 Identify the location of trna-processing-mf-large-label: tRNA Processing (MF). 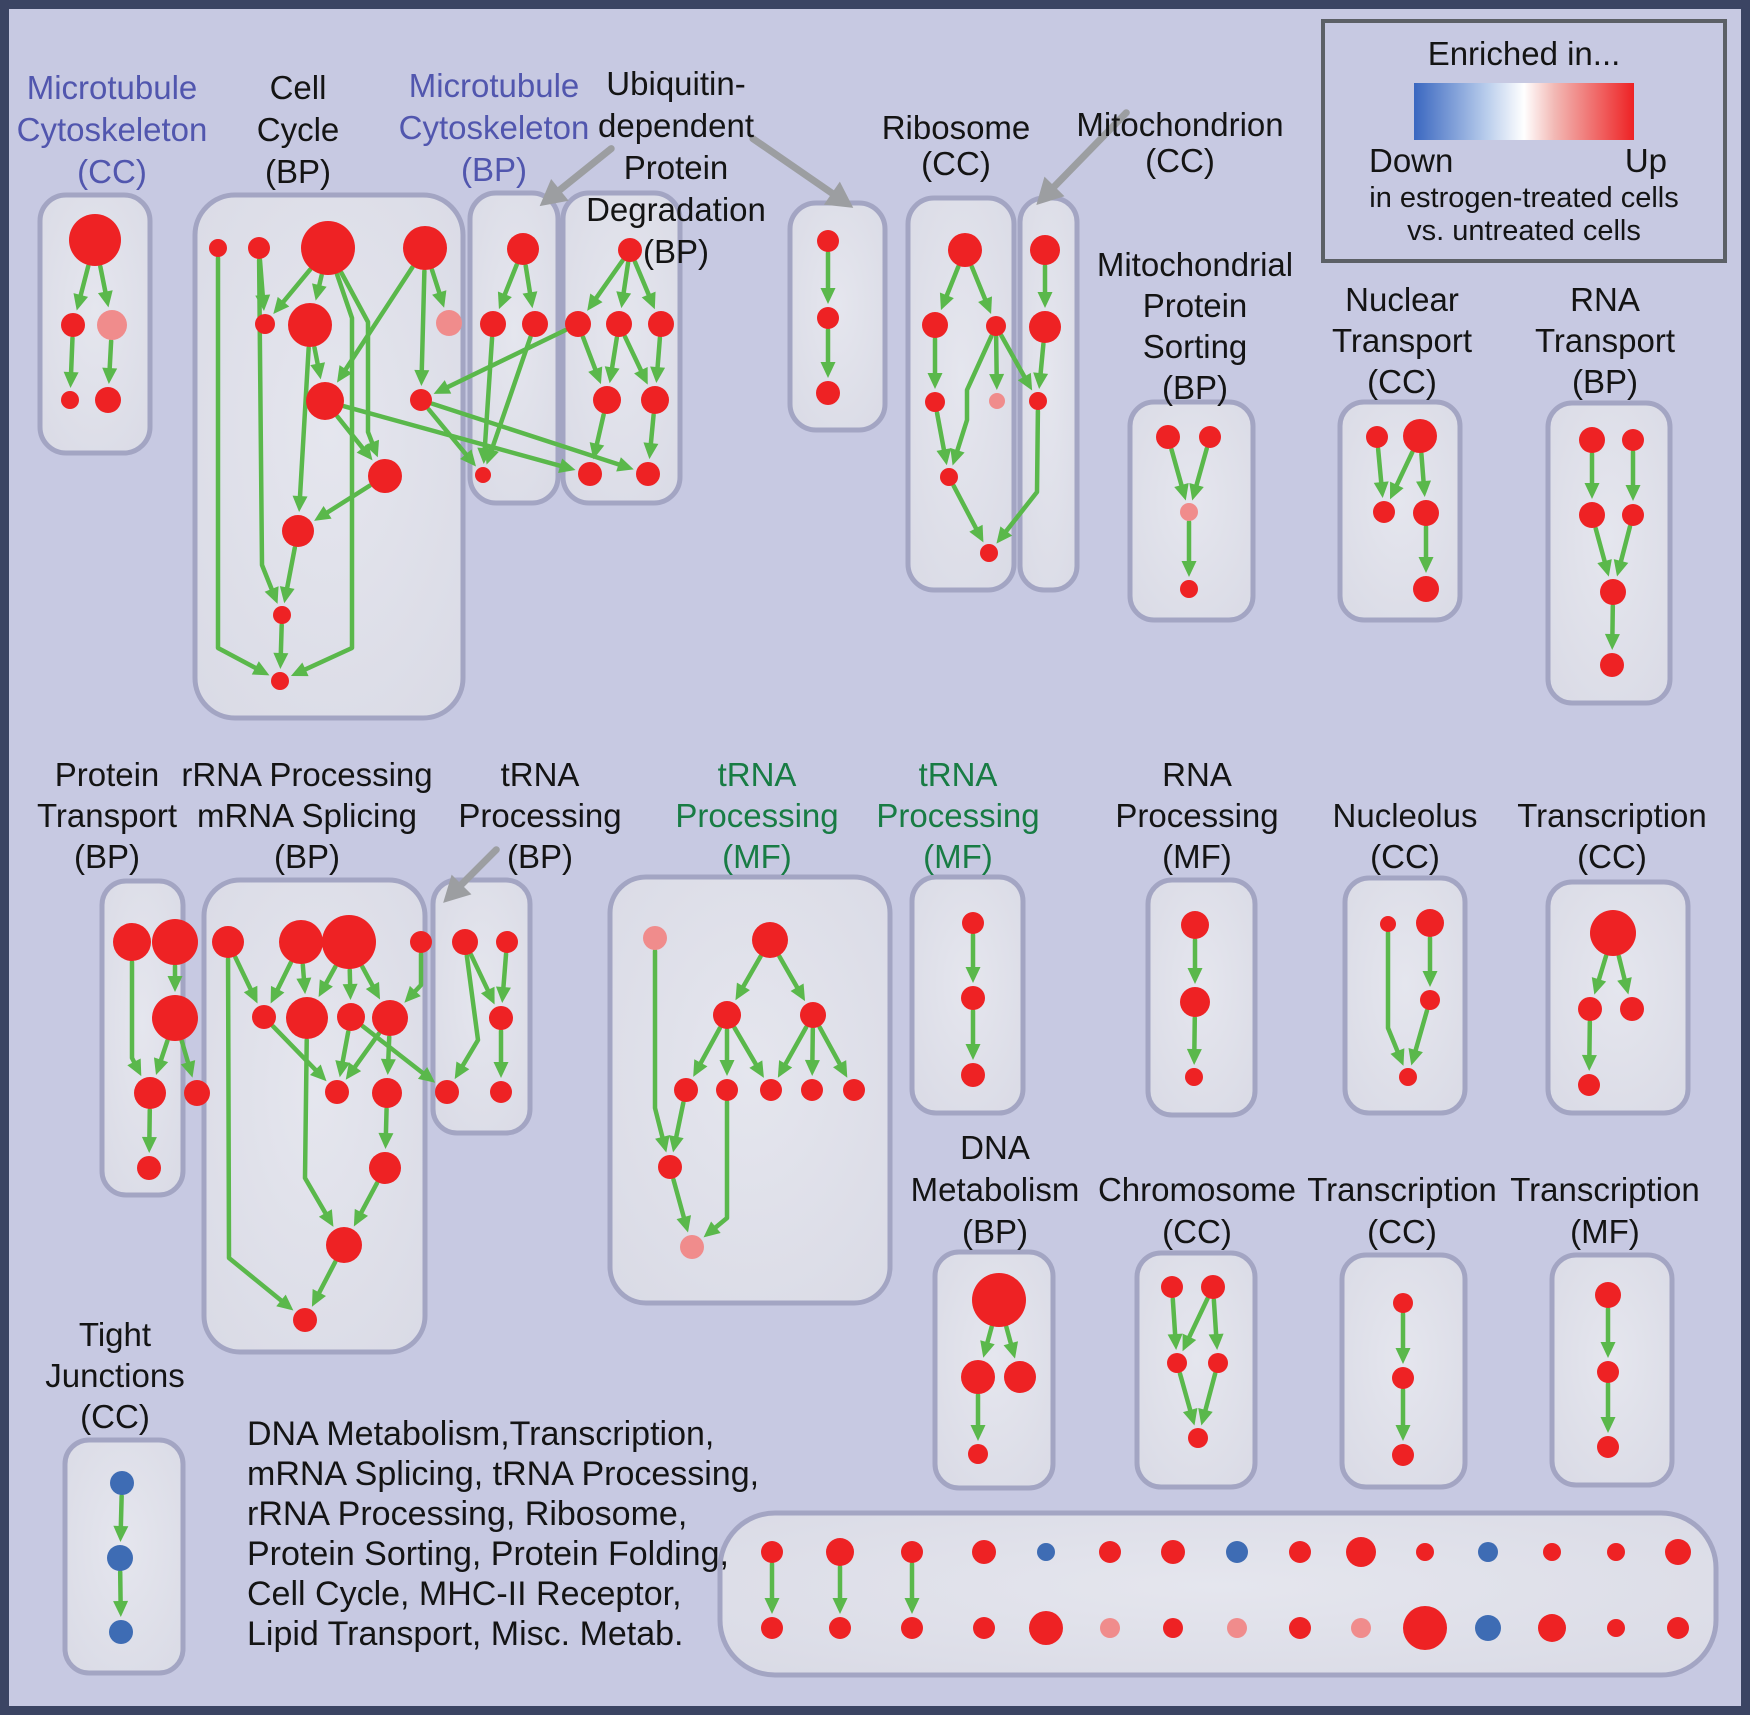
(756, 815).